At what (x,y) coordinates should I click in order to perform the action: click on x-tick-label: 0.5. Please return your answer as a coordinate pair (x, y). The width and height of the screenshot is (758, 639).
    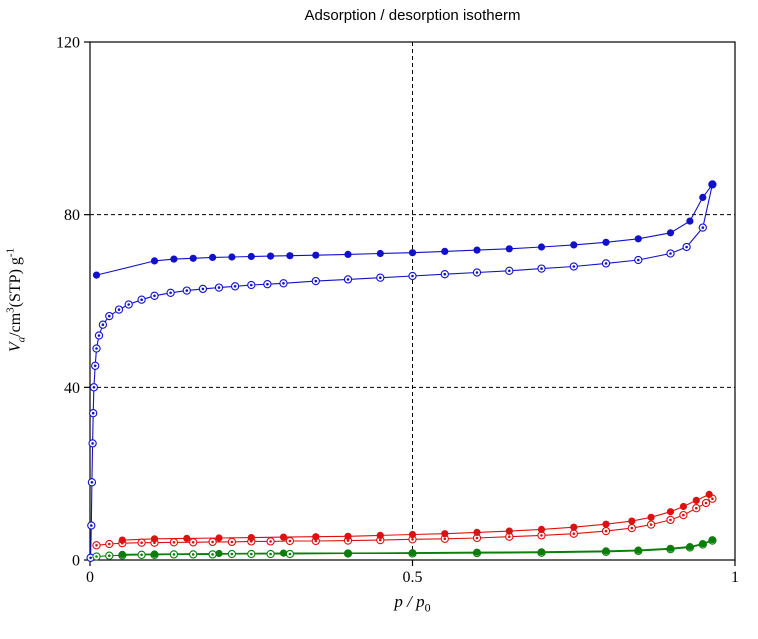
    Looking at the image, I should click on (413, 577).